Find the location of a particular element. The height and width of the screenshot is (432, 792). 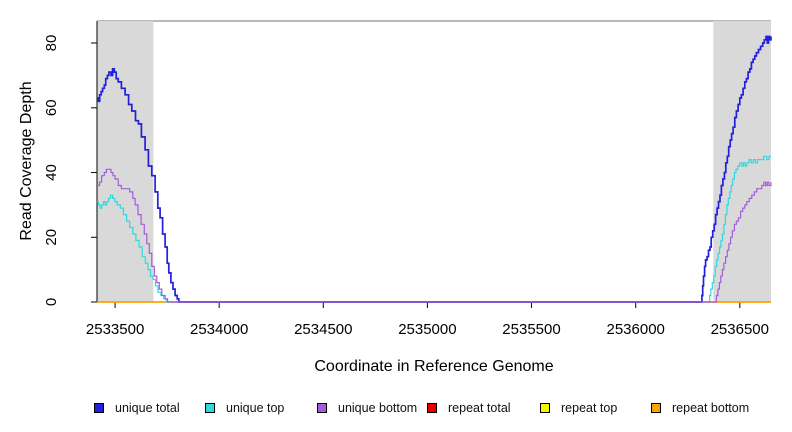

legend-item-repeat-top: repeat top is located at coordinates (578, 408).